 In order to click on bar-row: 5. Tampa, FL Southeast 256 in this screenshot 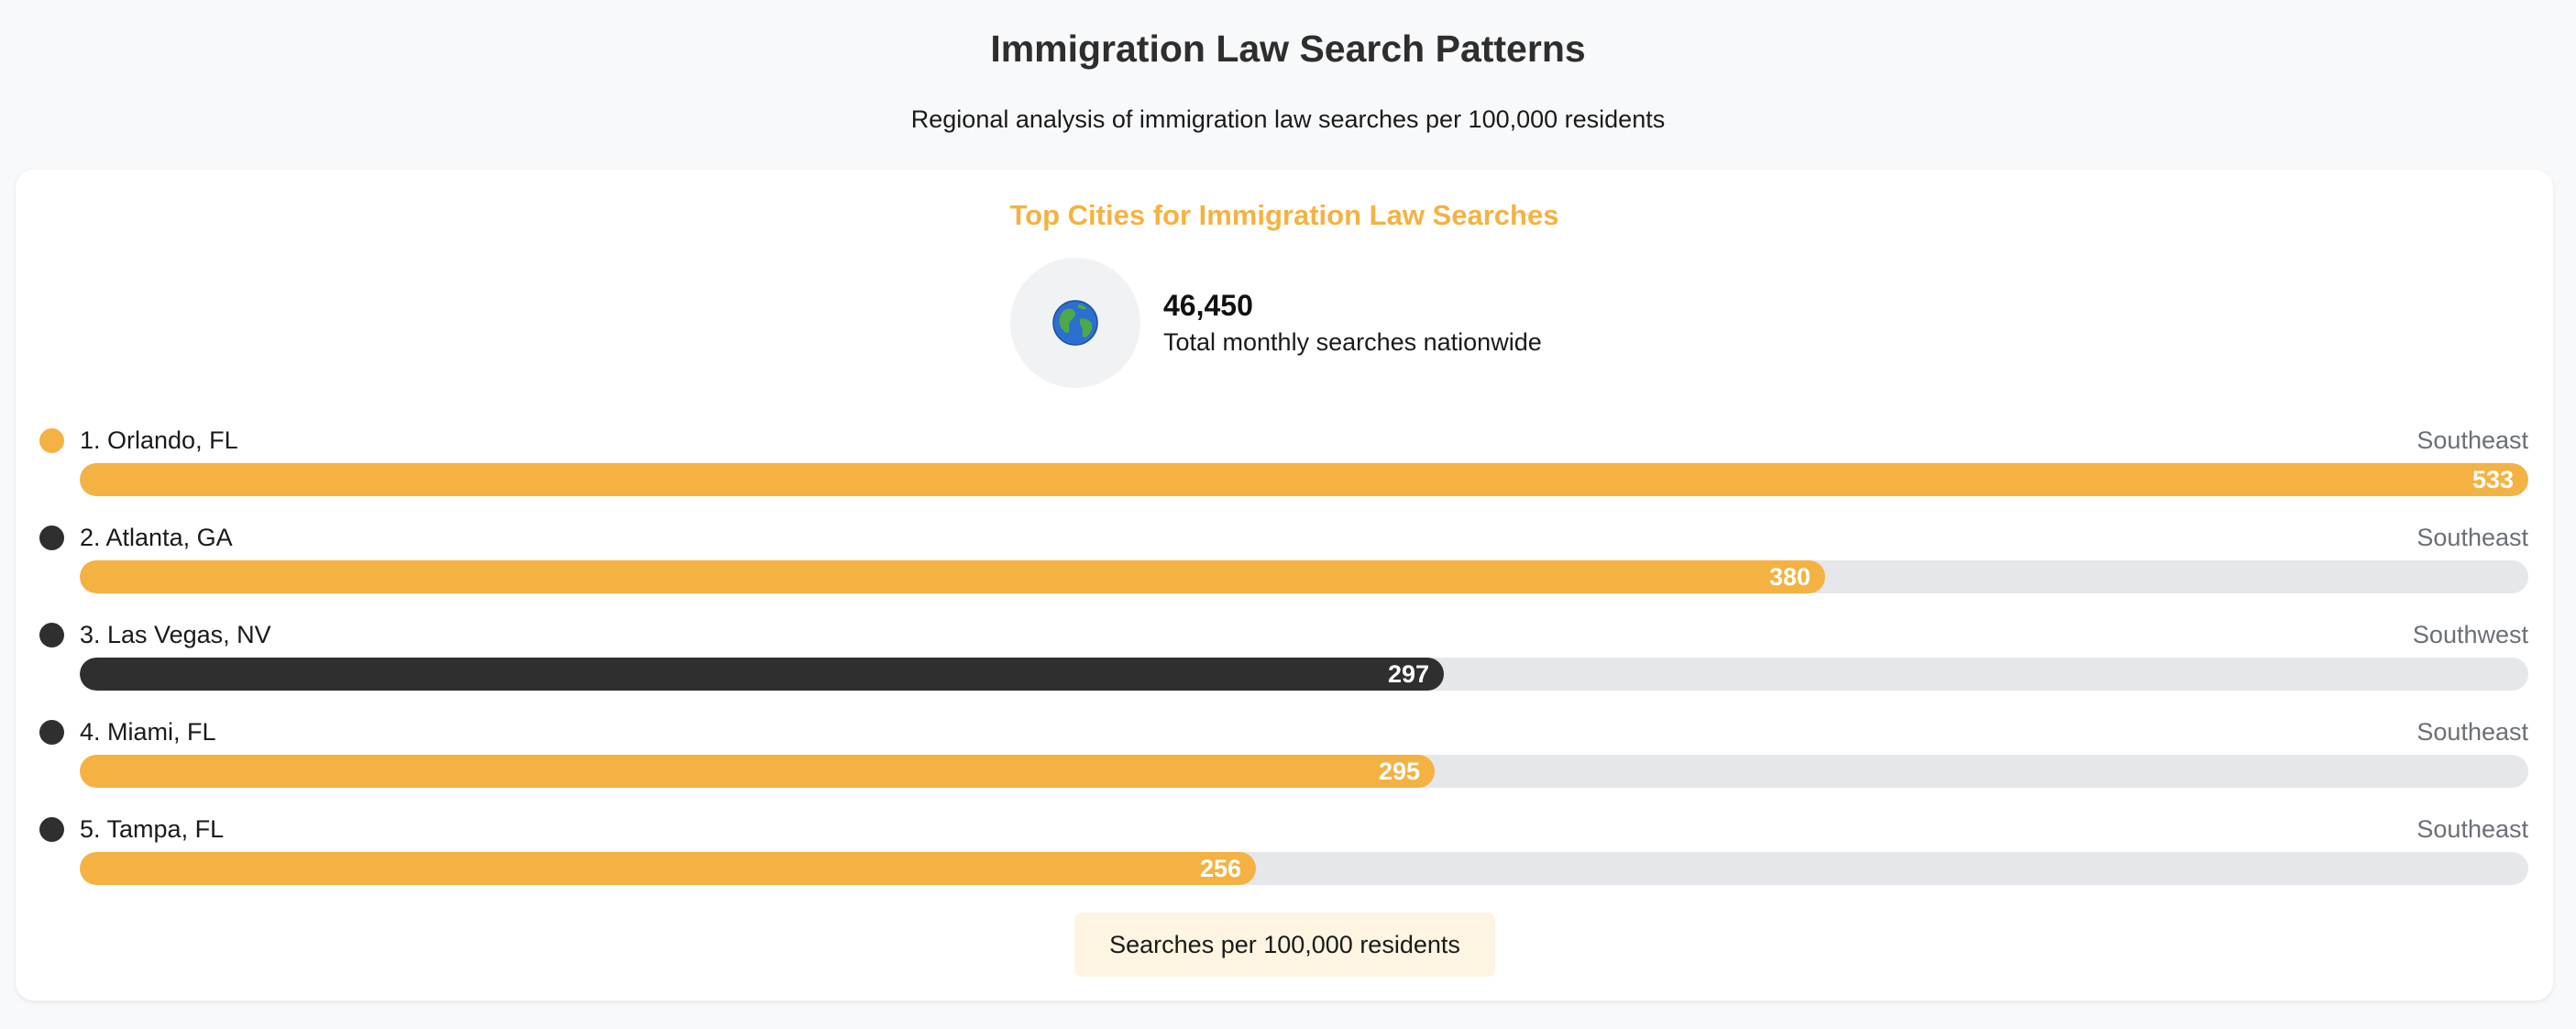, I will do `click(1284, 854)`.